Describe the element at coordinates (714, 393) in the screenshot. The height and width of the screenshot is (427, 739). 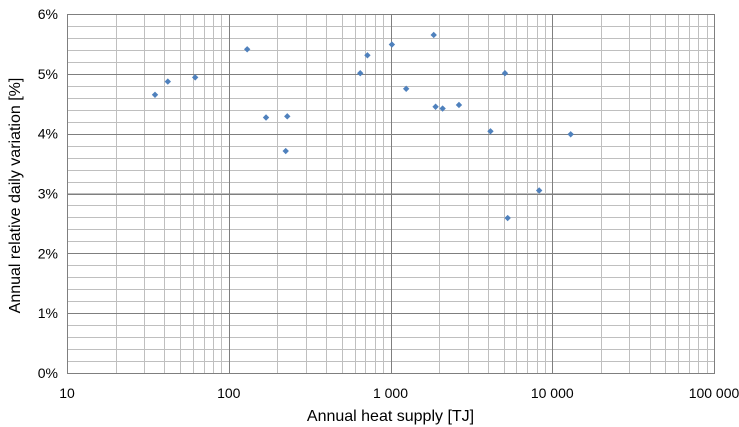
I see `x-tick-label: 100 000` at that location.